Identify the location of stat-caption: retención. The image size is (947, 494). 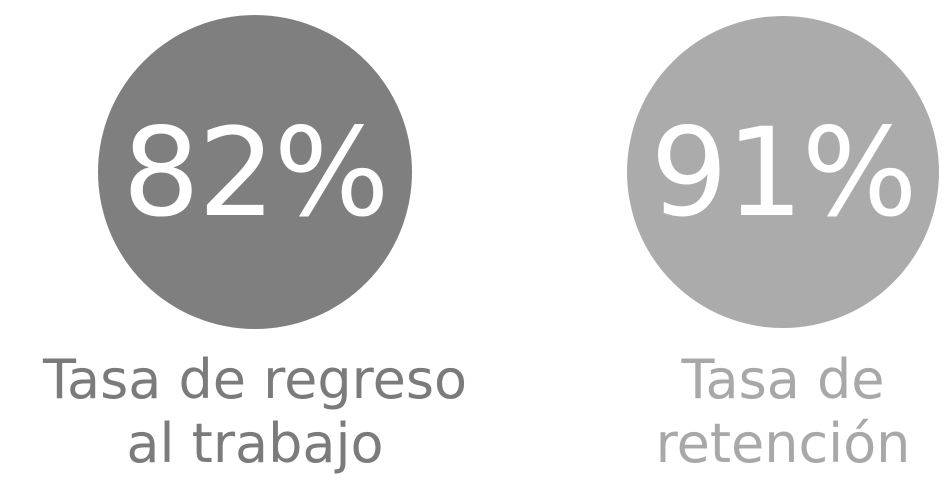
(783, 443).